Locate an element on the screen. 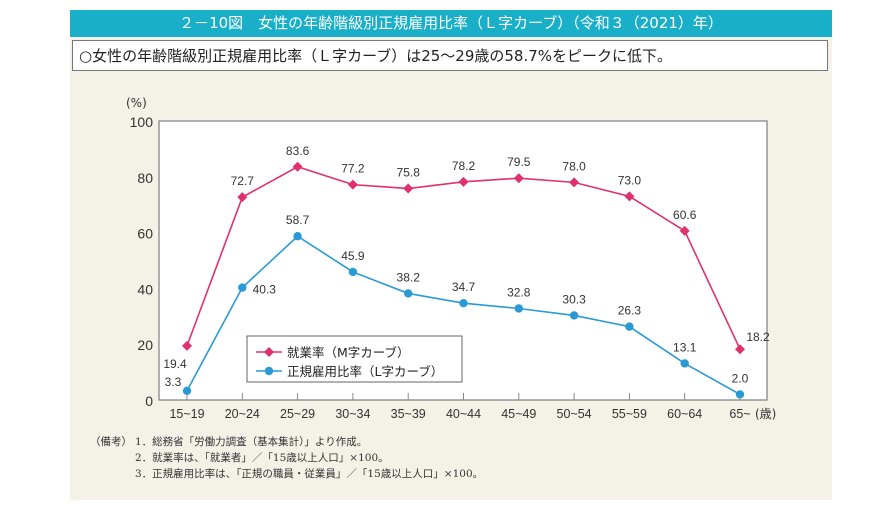 This screenshot has width=870, height=516. data-label: 26.3 is located at coordinates (630, 311).